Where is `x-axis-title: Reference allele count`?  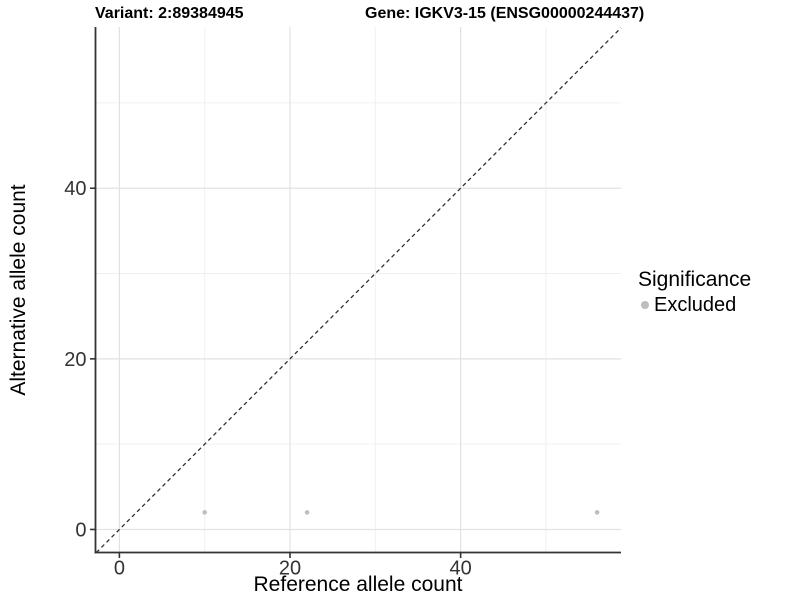
x-axis-title: Reference allele count is located at coordinates (358, 584).